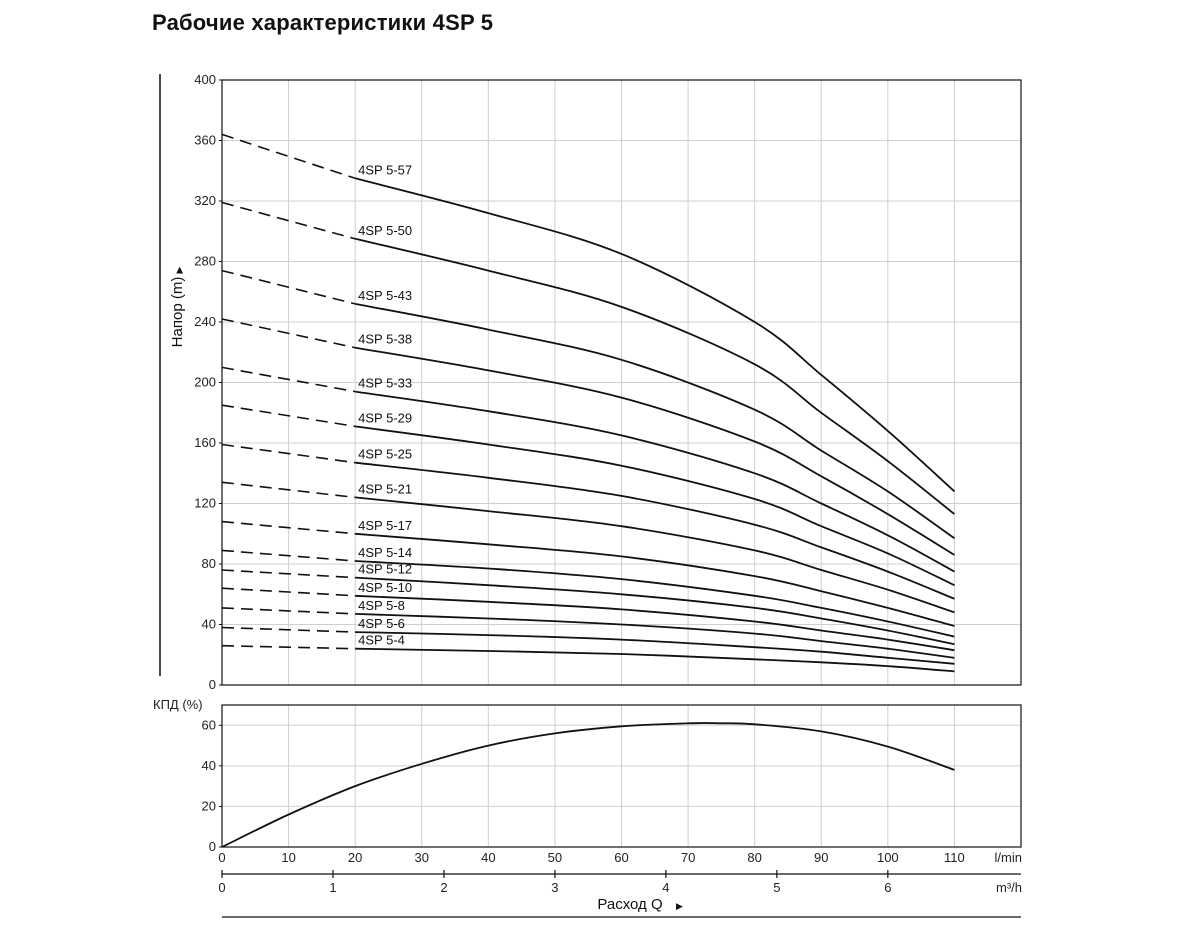 Image resolution: width=1200 pixels, height=950 pixels. Describe the element at coordinates (887, 887) in the screenshot. I see `x-tick-label-m3h: 6` at that location.